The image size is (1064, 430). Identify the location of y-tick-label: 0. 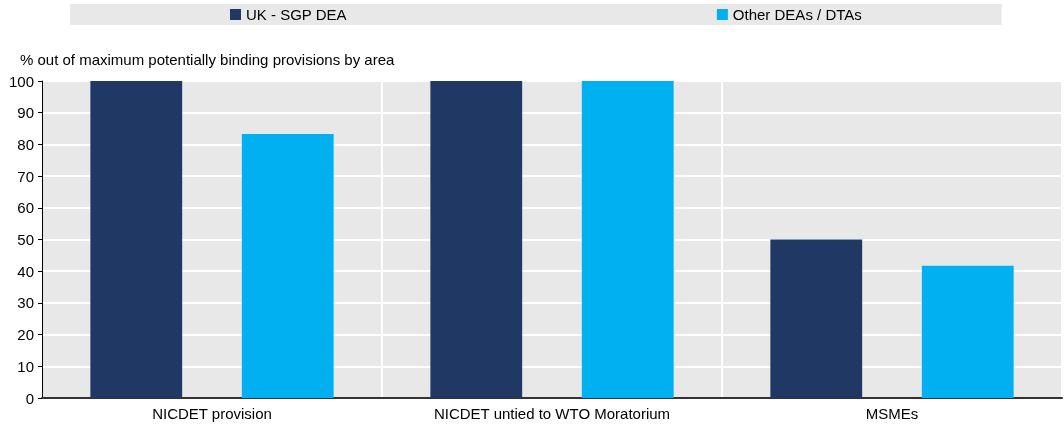
(29, 398).